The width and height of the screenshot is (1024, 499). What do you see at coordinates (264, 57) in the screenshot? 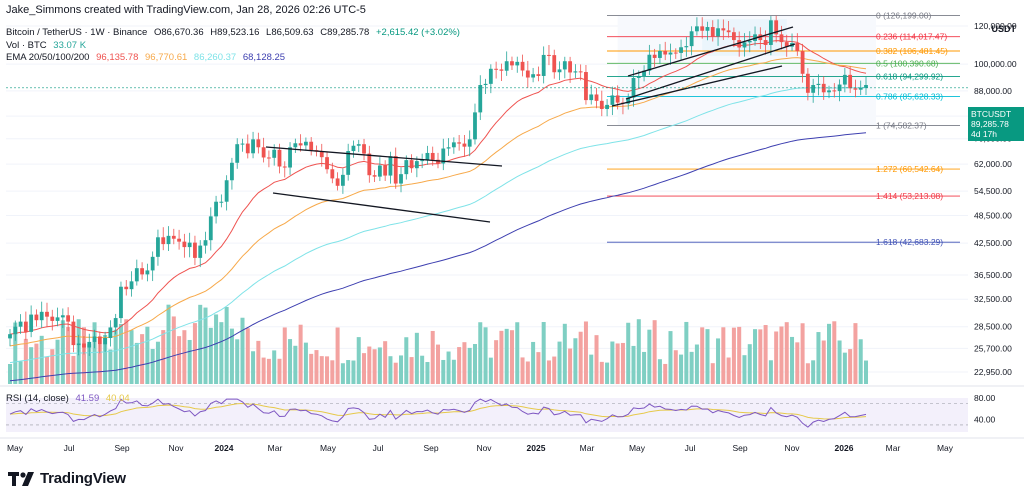
I see `ema200-value: 68,128.25` at bounding box center [264, 57].